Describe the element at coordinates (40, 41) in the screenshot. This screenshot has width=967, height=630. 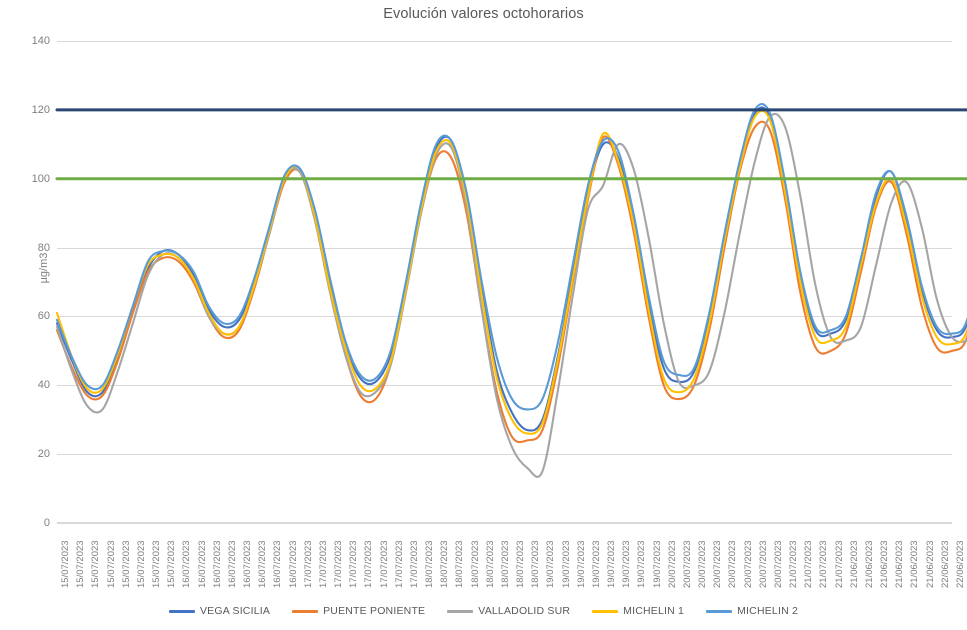
I see `y-axis-tick-label: 140` at that location.